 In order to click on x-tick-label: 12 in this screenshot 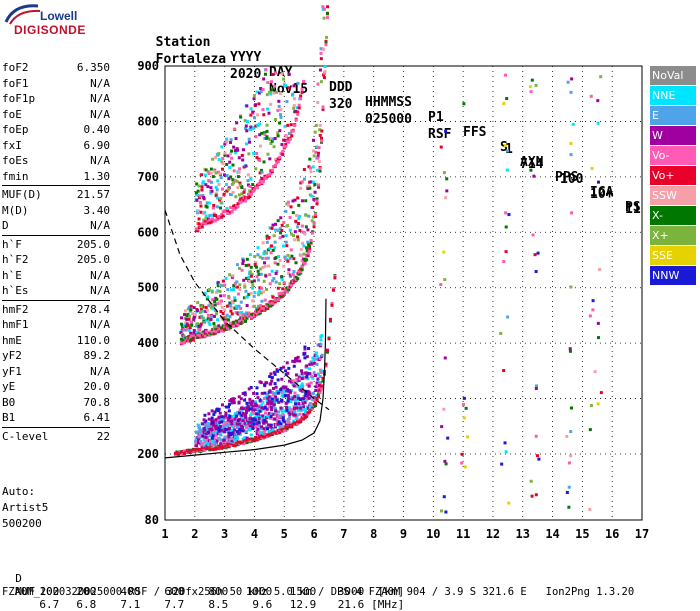, I will do `click(493, 534)`.